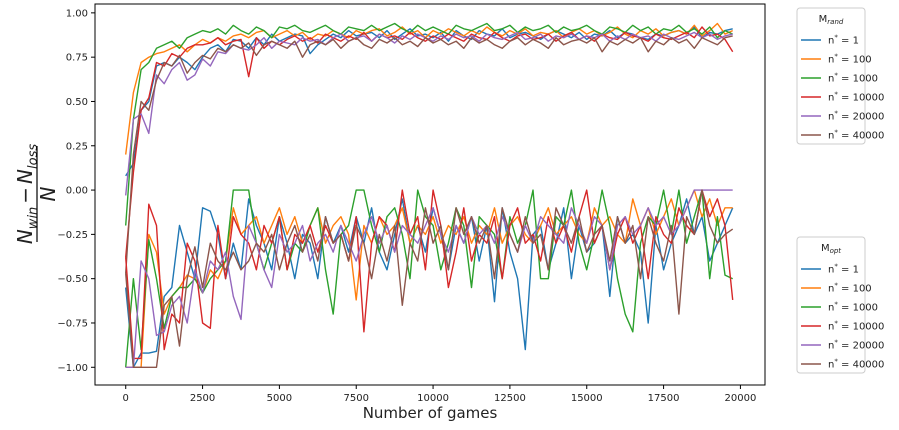 This screenshot has width=899, height=430. Describe the element at coordinates (72, 279) in the screenshot. I see `y-tick-label: −0.50` at that location.